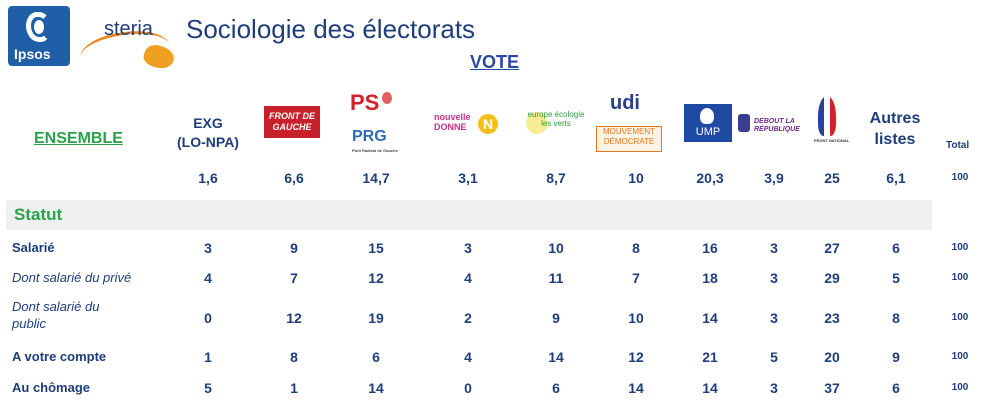  Describe the element at coordinates (895, 118) in the screenshot. I see `autres-line1: Autres` at that location.